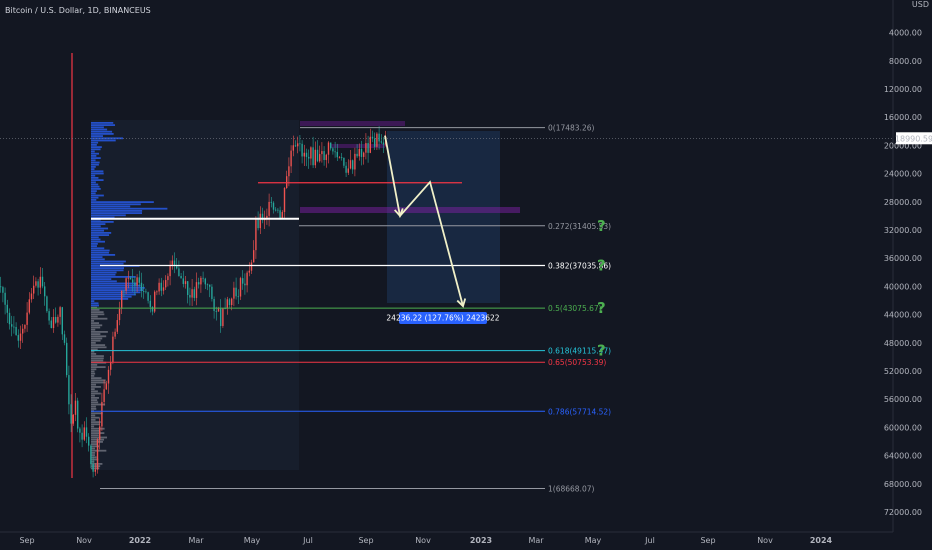 This screenshot has height=550, width=932. I want to click on y-tick-label: 52000.00, so click(903, 371).